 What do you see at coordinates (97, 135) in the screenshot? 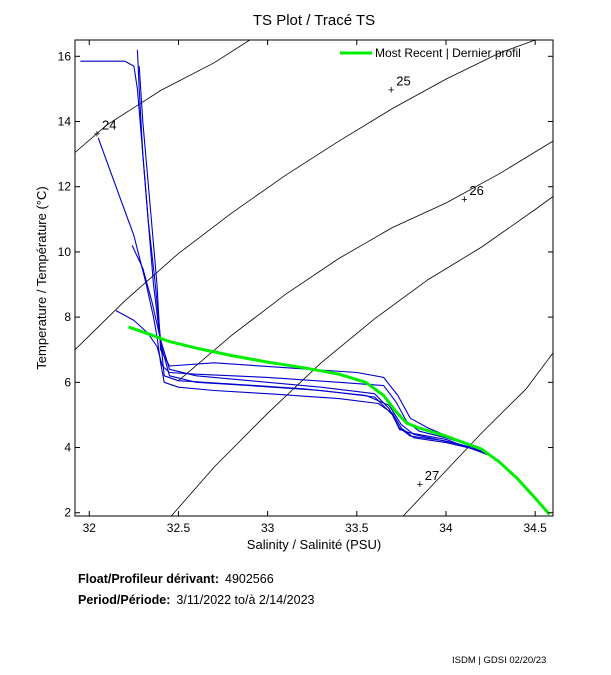
I see `density-marker-24: +` at bounding box center [97, 135].